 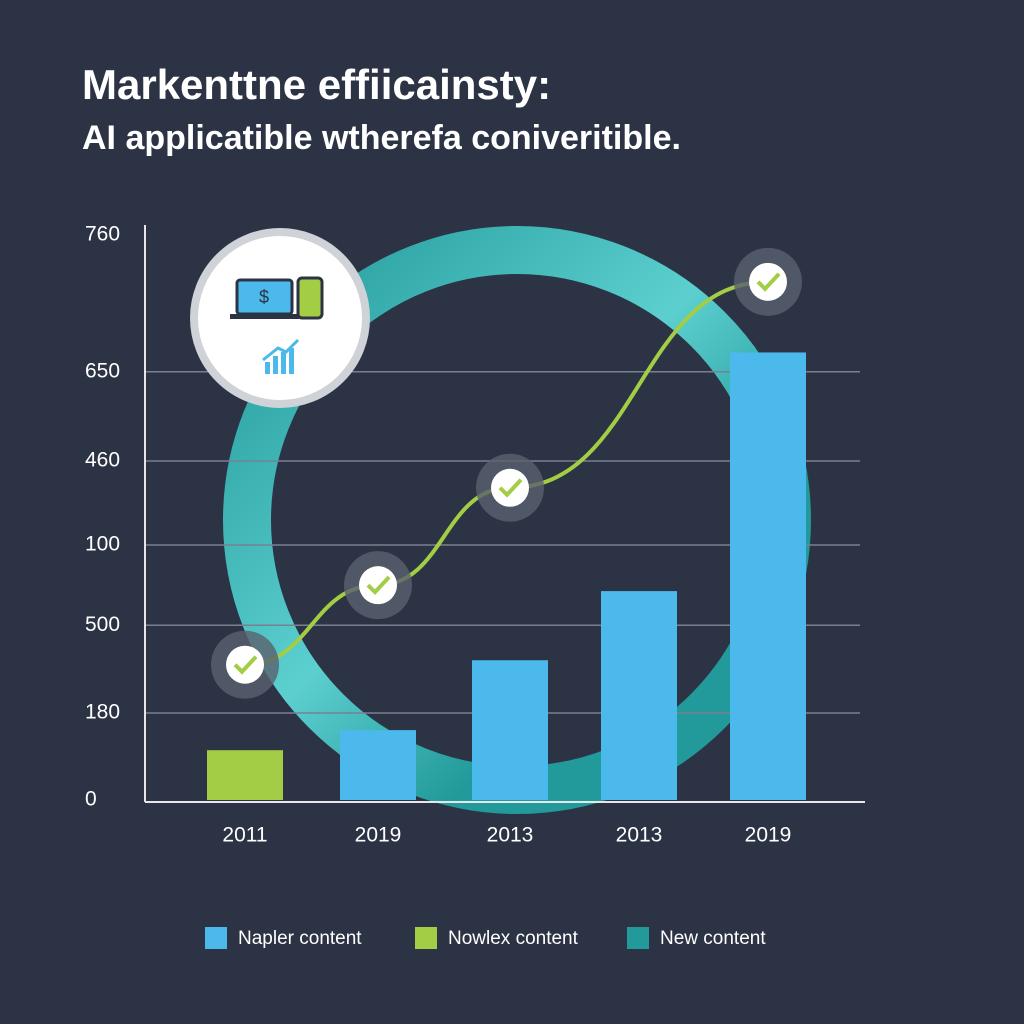 What do you see at coordinates (102, 370) in the screenshot?
I see `y-tick-label: 650` at bounding box center [102, 370].